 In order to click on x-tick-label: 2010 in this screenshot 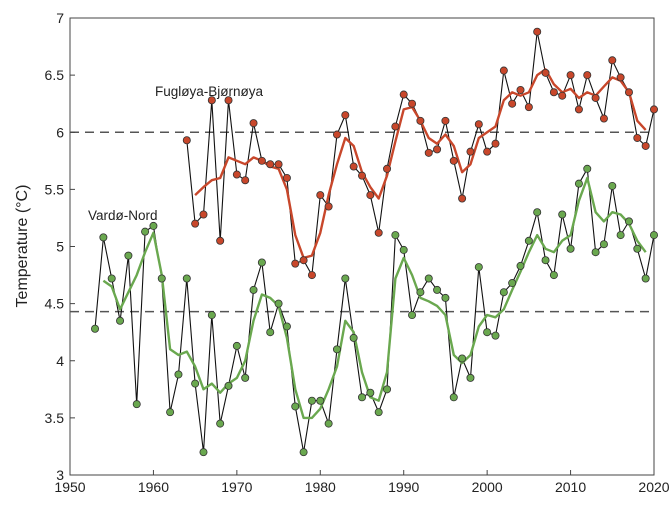, I will do `click(570, 487)`.